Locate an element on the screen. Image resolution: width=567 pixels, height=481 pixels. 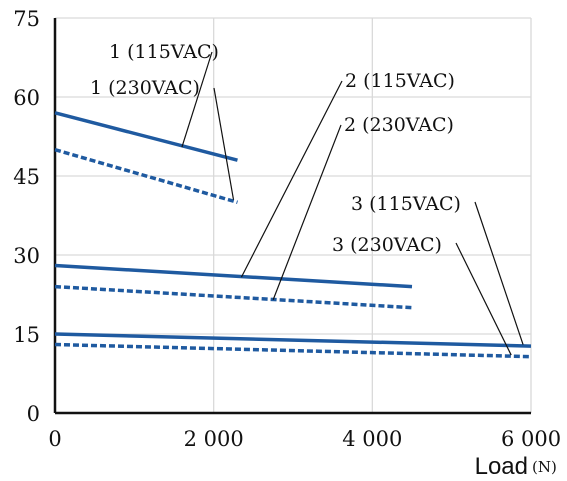
series-label-6: 3 (230VAC) is located at coordinates (387, 245).